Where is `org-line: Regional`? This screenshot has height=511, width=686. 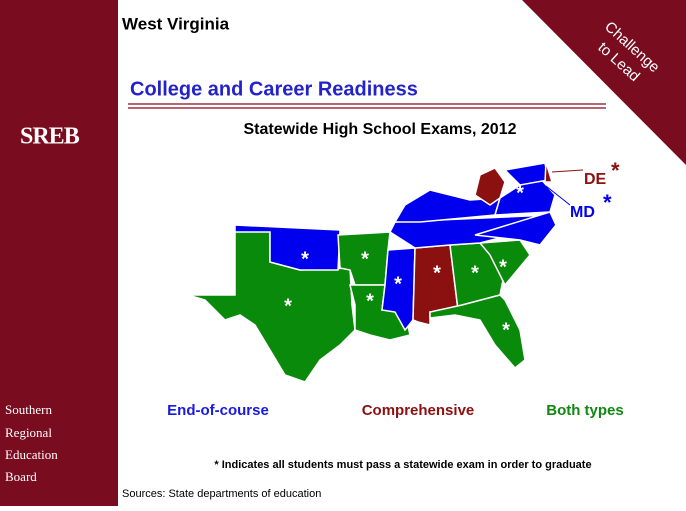
org-line: Regional is located at coordinates (28, 432).